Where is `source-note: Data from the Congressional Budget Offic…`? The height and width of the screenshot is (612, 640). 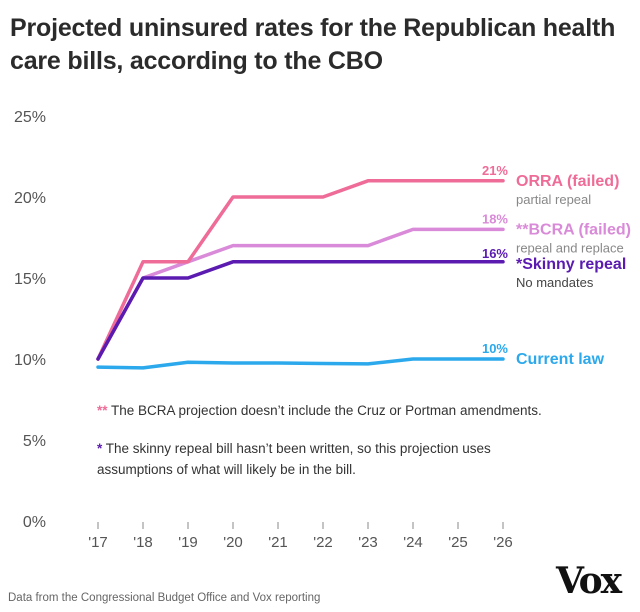 source-note: Data from the Congressional Budget Offic… is located at coordinates (164, 598).